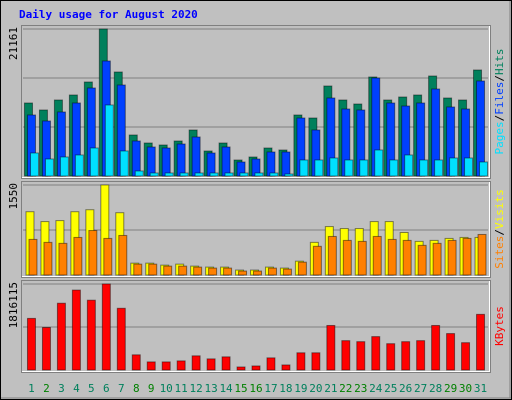  What do you see at coordinates (13, 43) in the screenshot?
I see `y-tick-label: 21161` at bounding box center [13, 43].